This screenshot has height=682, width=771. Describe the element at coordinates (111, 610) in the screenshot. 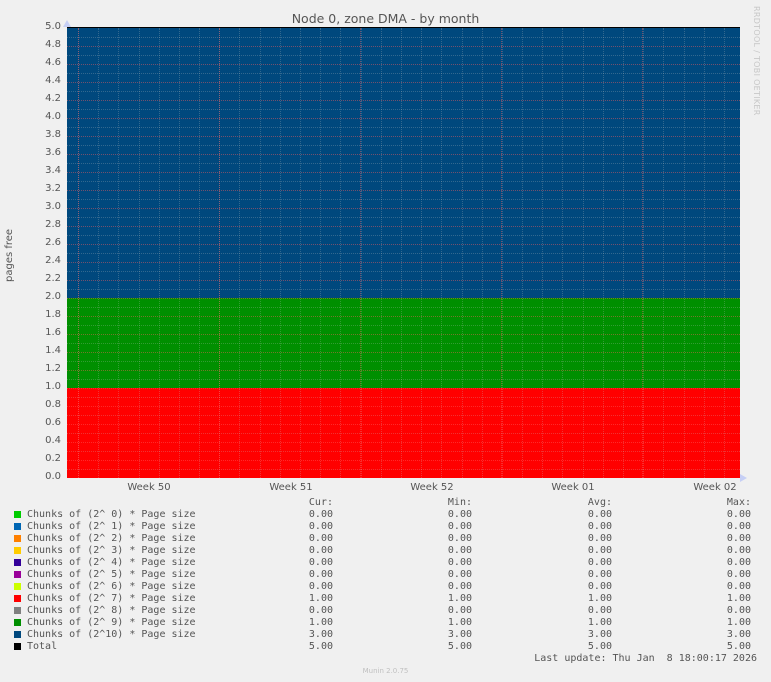

I see `legend-label: Chunks of (2^ 8) * Page size` at that location.